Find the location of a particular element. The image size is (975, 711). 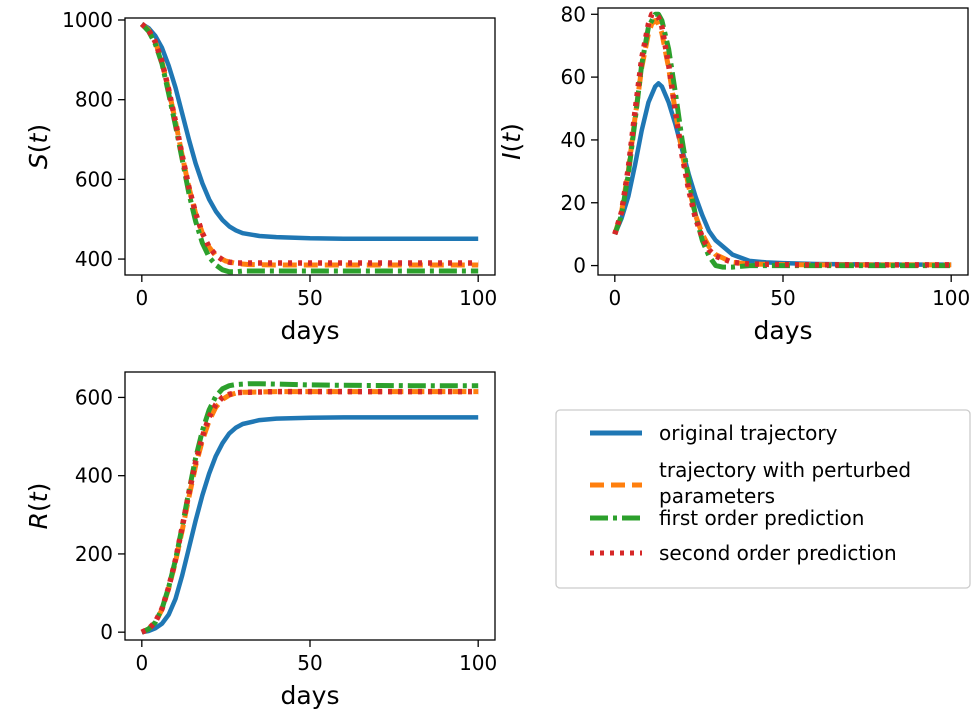

legend-label: original trajectory is located at coordinates (748, 433).